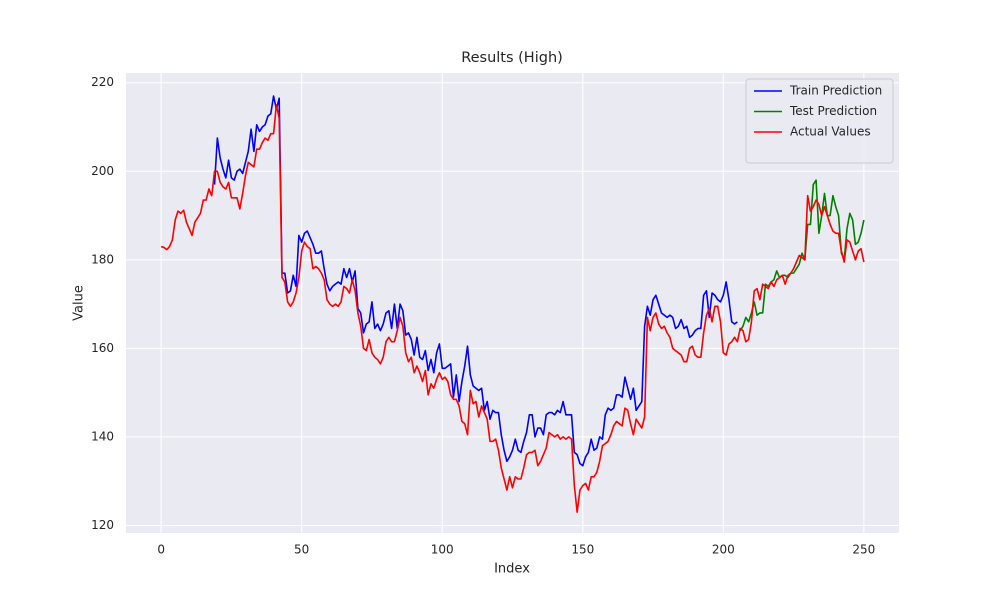 This screenshot has height=600, width=1000. Describe the element at coordinates (301, 550) in the screenshot. I see `x-tick-label: 50` at that location.